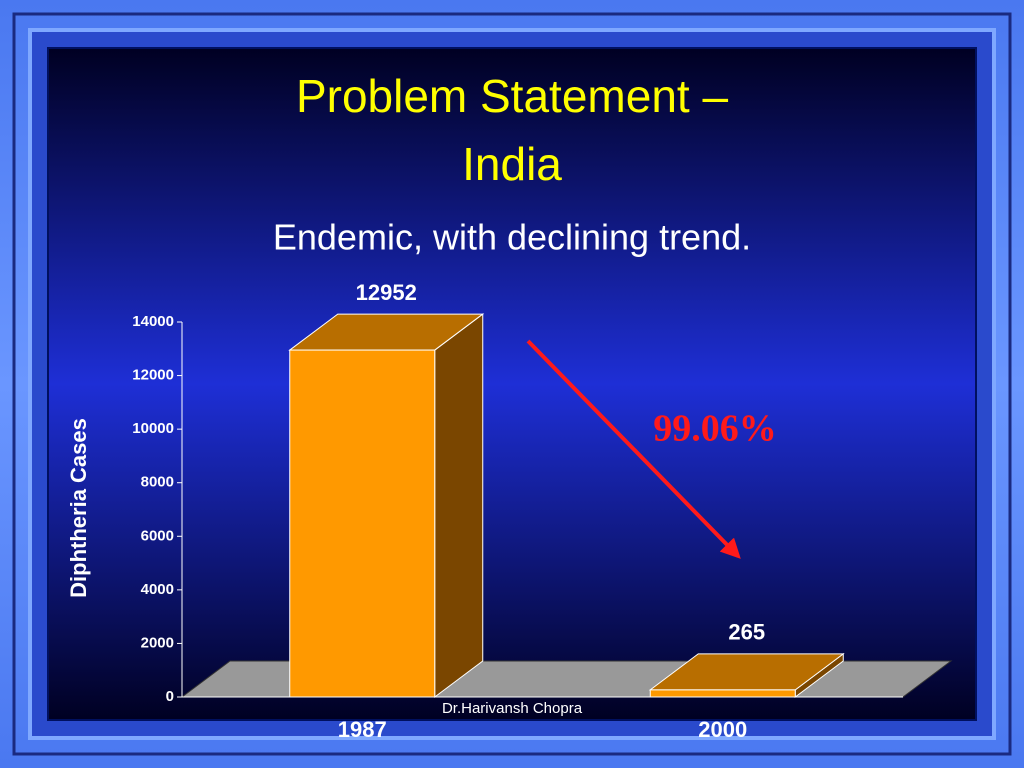 The image size is (1024, 768). What do you see at coordinates (362, 729) in the screenshot?
I see `x-tick-label: 1987` at bounding box center [362, 729].